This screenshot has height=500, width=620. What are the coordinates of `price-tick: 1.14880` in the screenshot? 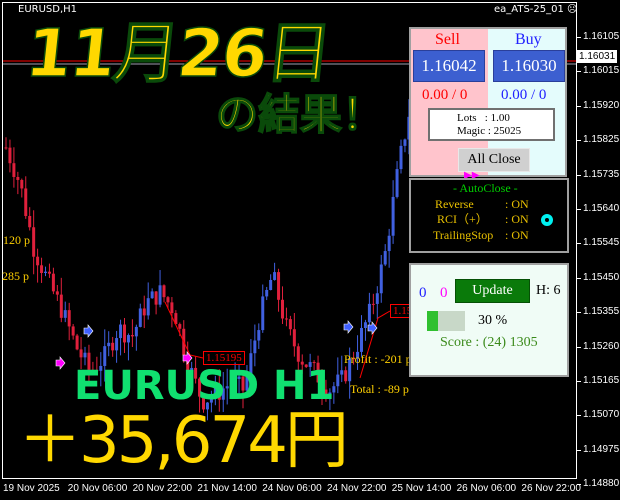 It's located at (601, 484).